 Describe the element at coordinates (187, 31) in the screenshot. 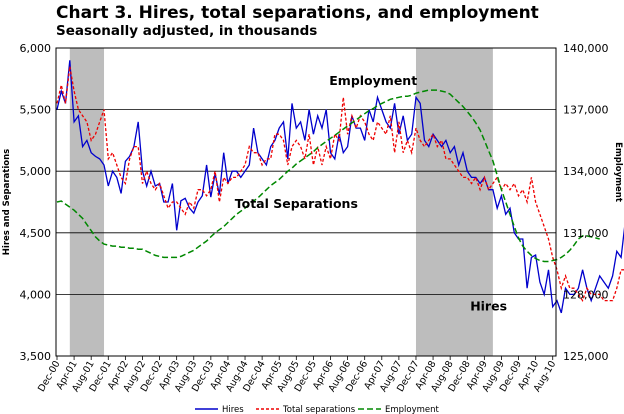

I see `chart-subtitle: Seasonally adjusted, in thousands` at that location.